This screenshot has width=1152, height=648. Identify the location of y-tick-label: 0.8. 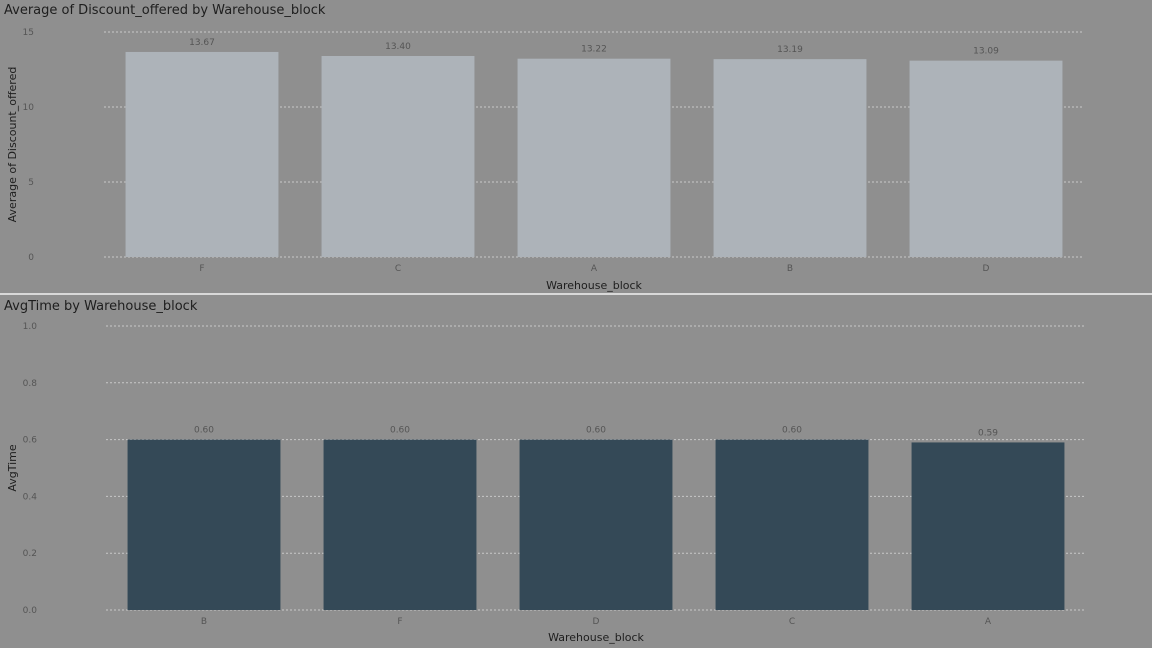
(30, 384).